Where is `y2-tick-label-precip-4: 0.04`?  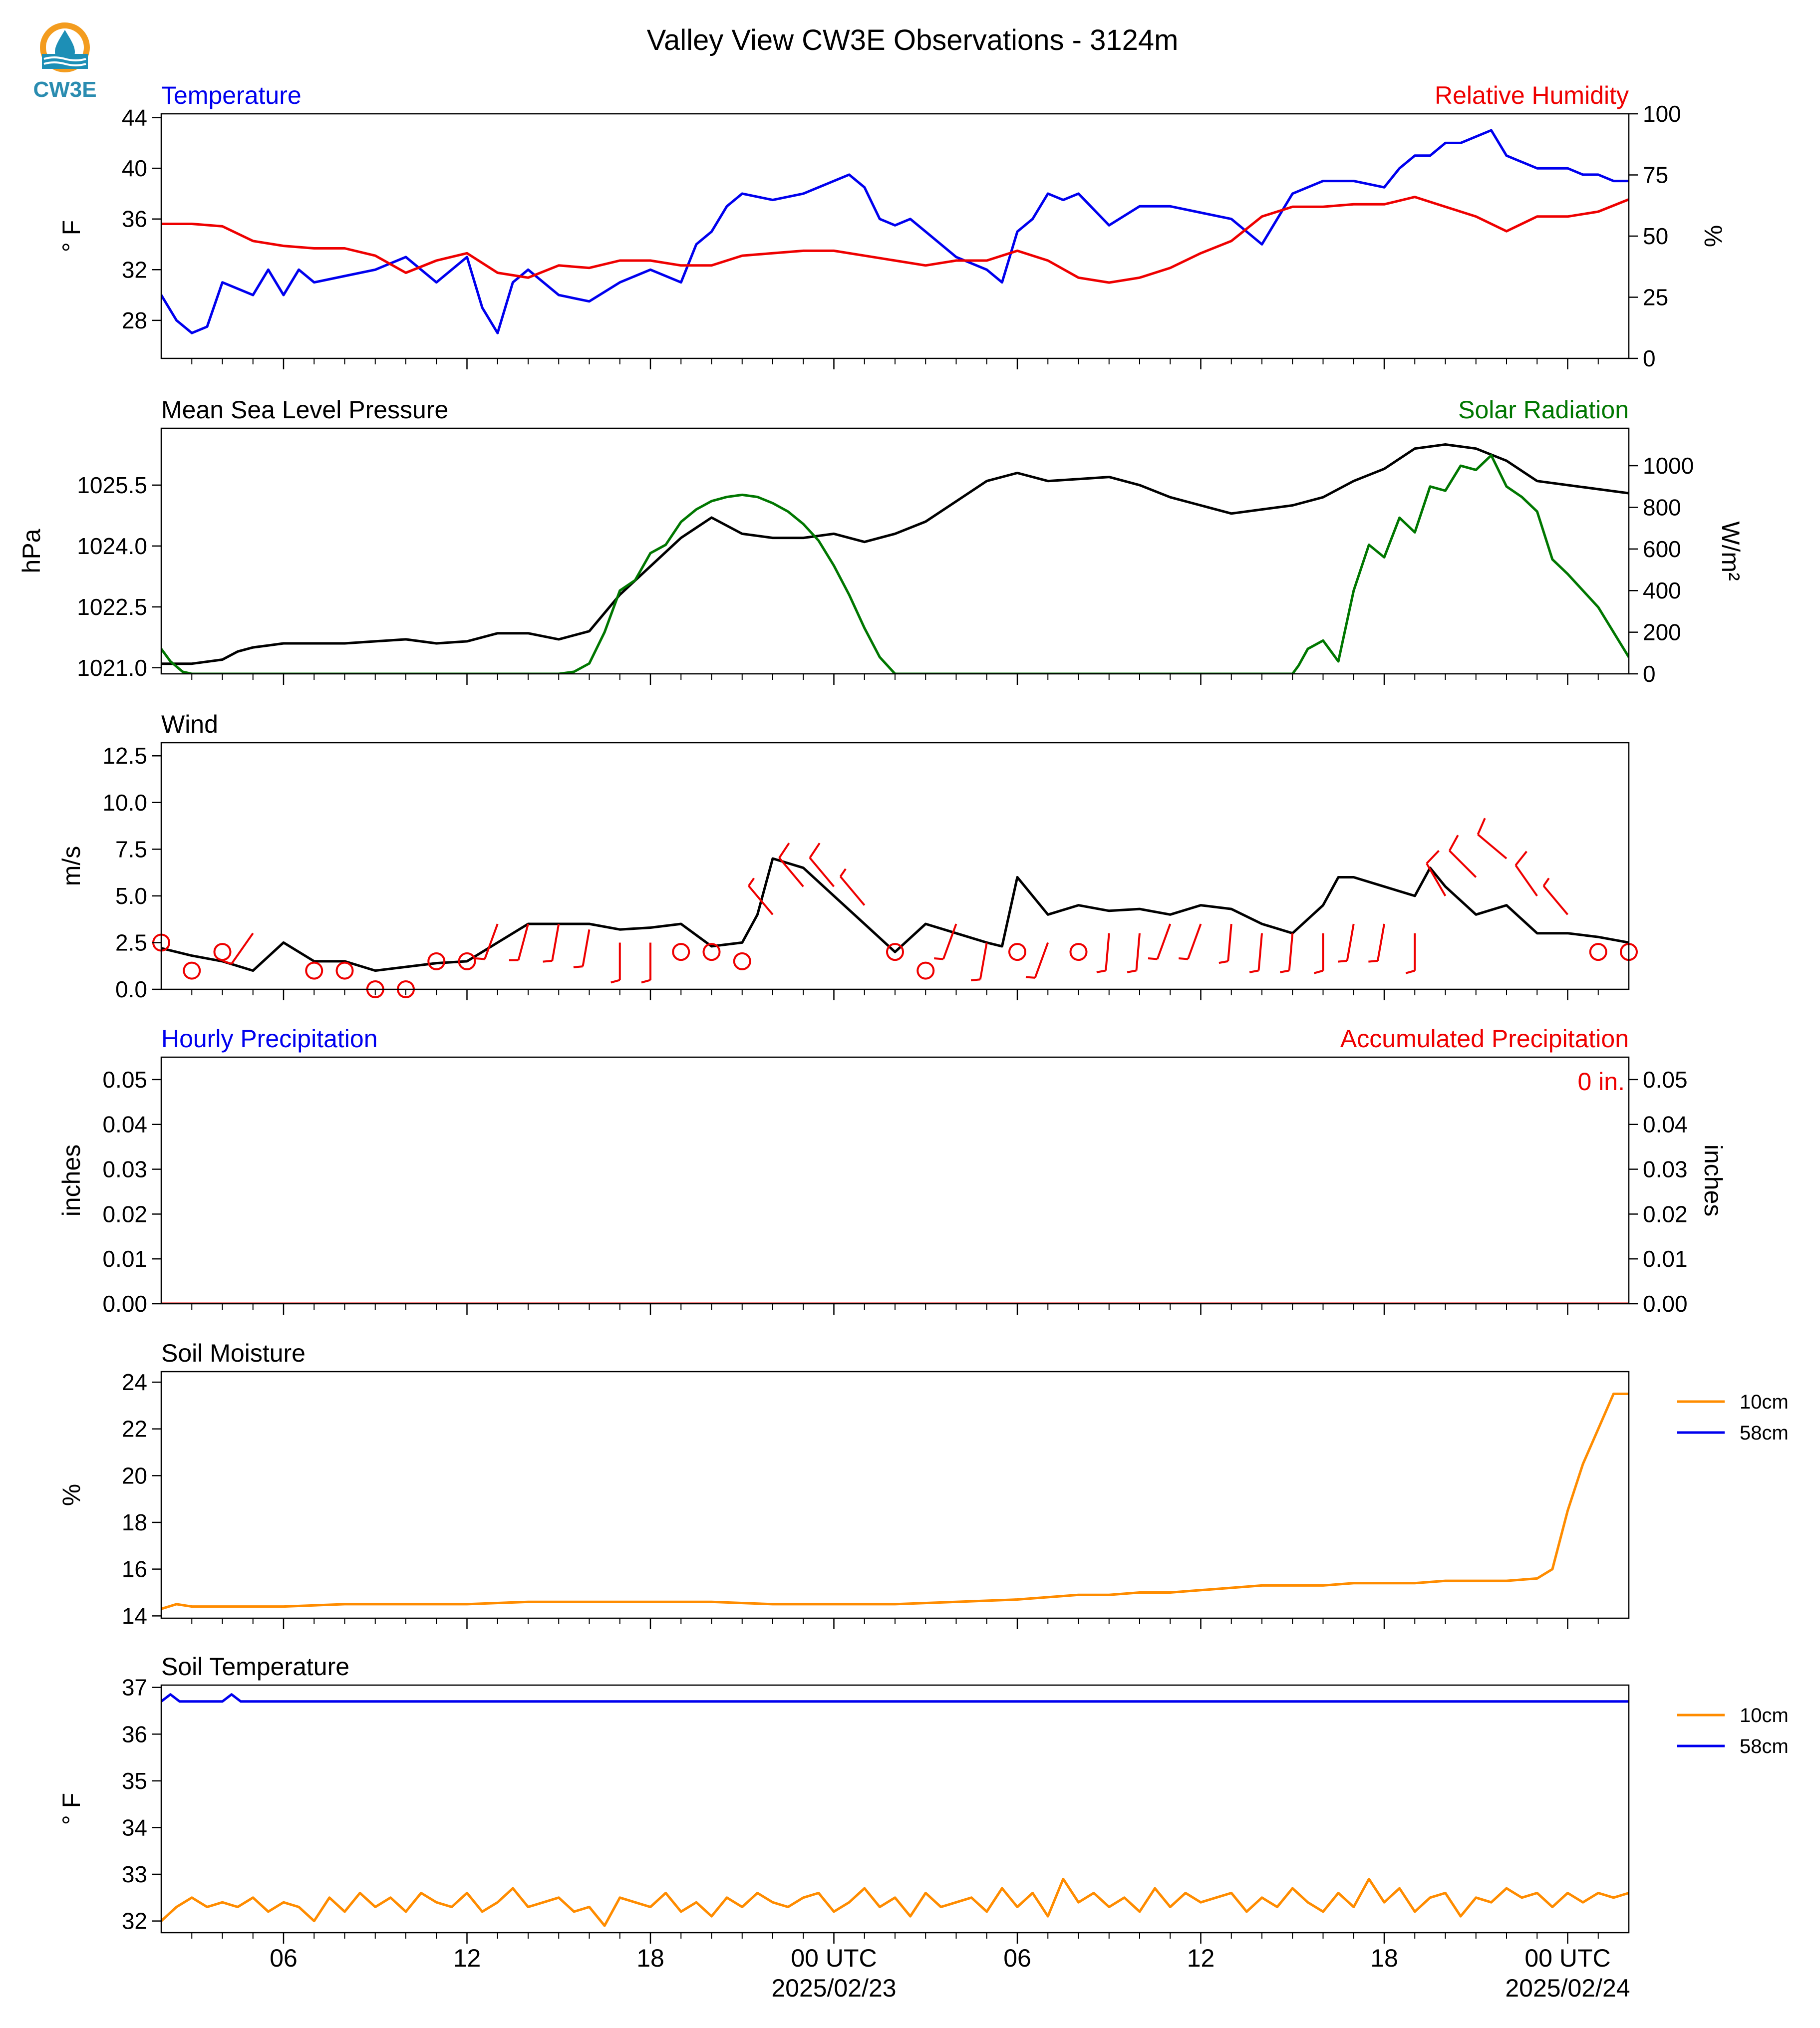
y2-tick-label-precip-4: 0.04 is located at coordinates (1665, 1125).